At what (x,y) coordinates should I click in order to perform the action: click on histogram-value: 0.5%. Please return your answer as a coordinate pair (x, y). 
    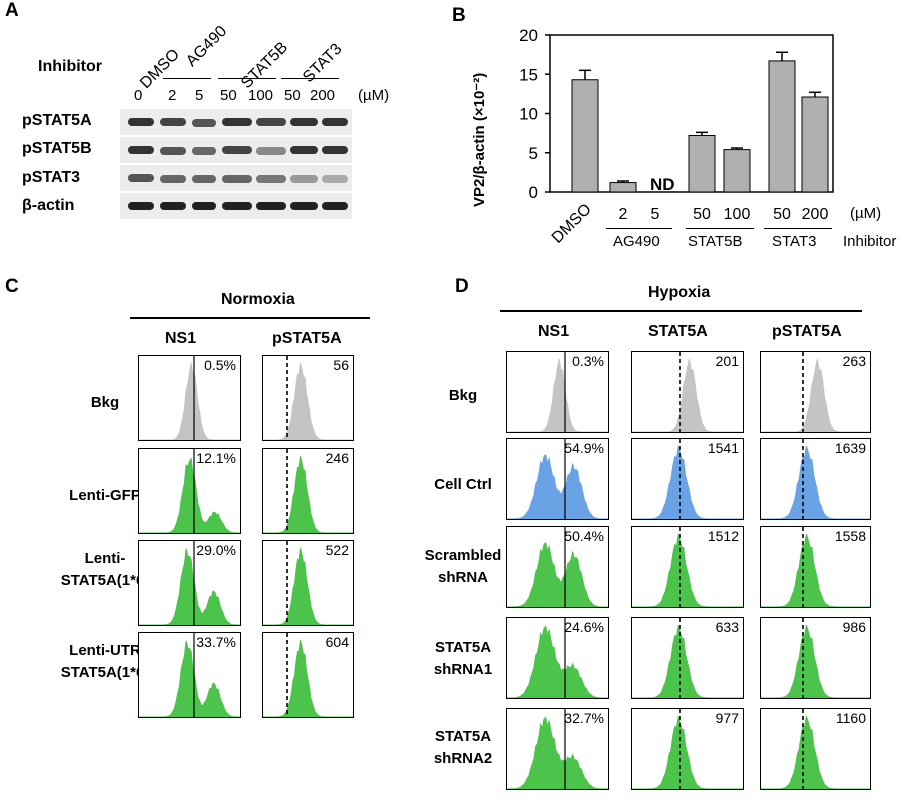
    Looking at the image, I should click on (220, 365).